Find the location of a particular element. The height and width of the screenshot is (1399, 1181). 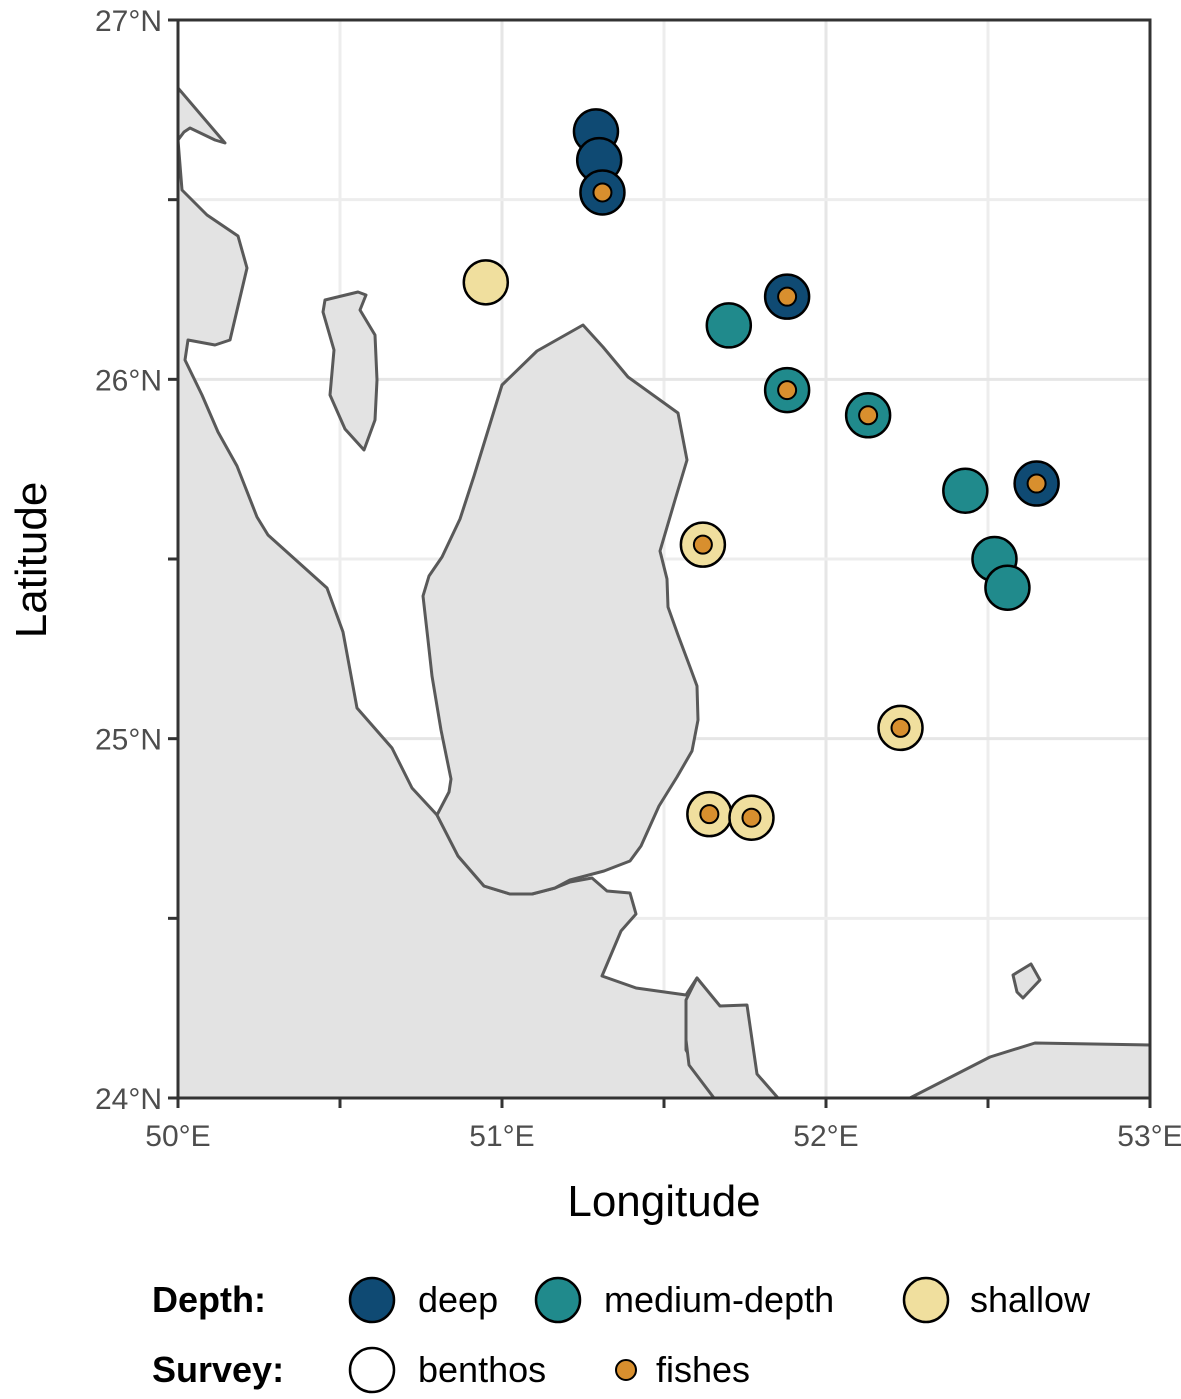

legend-fishes-label: fishes is located at coordinates (703, 1369).